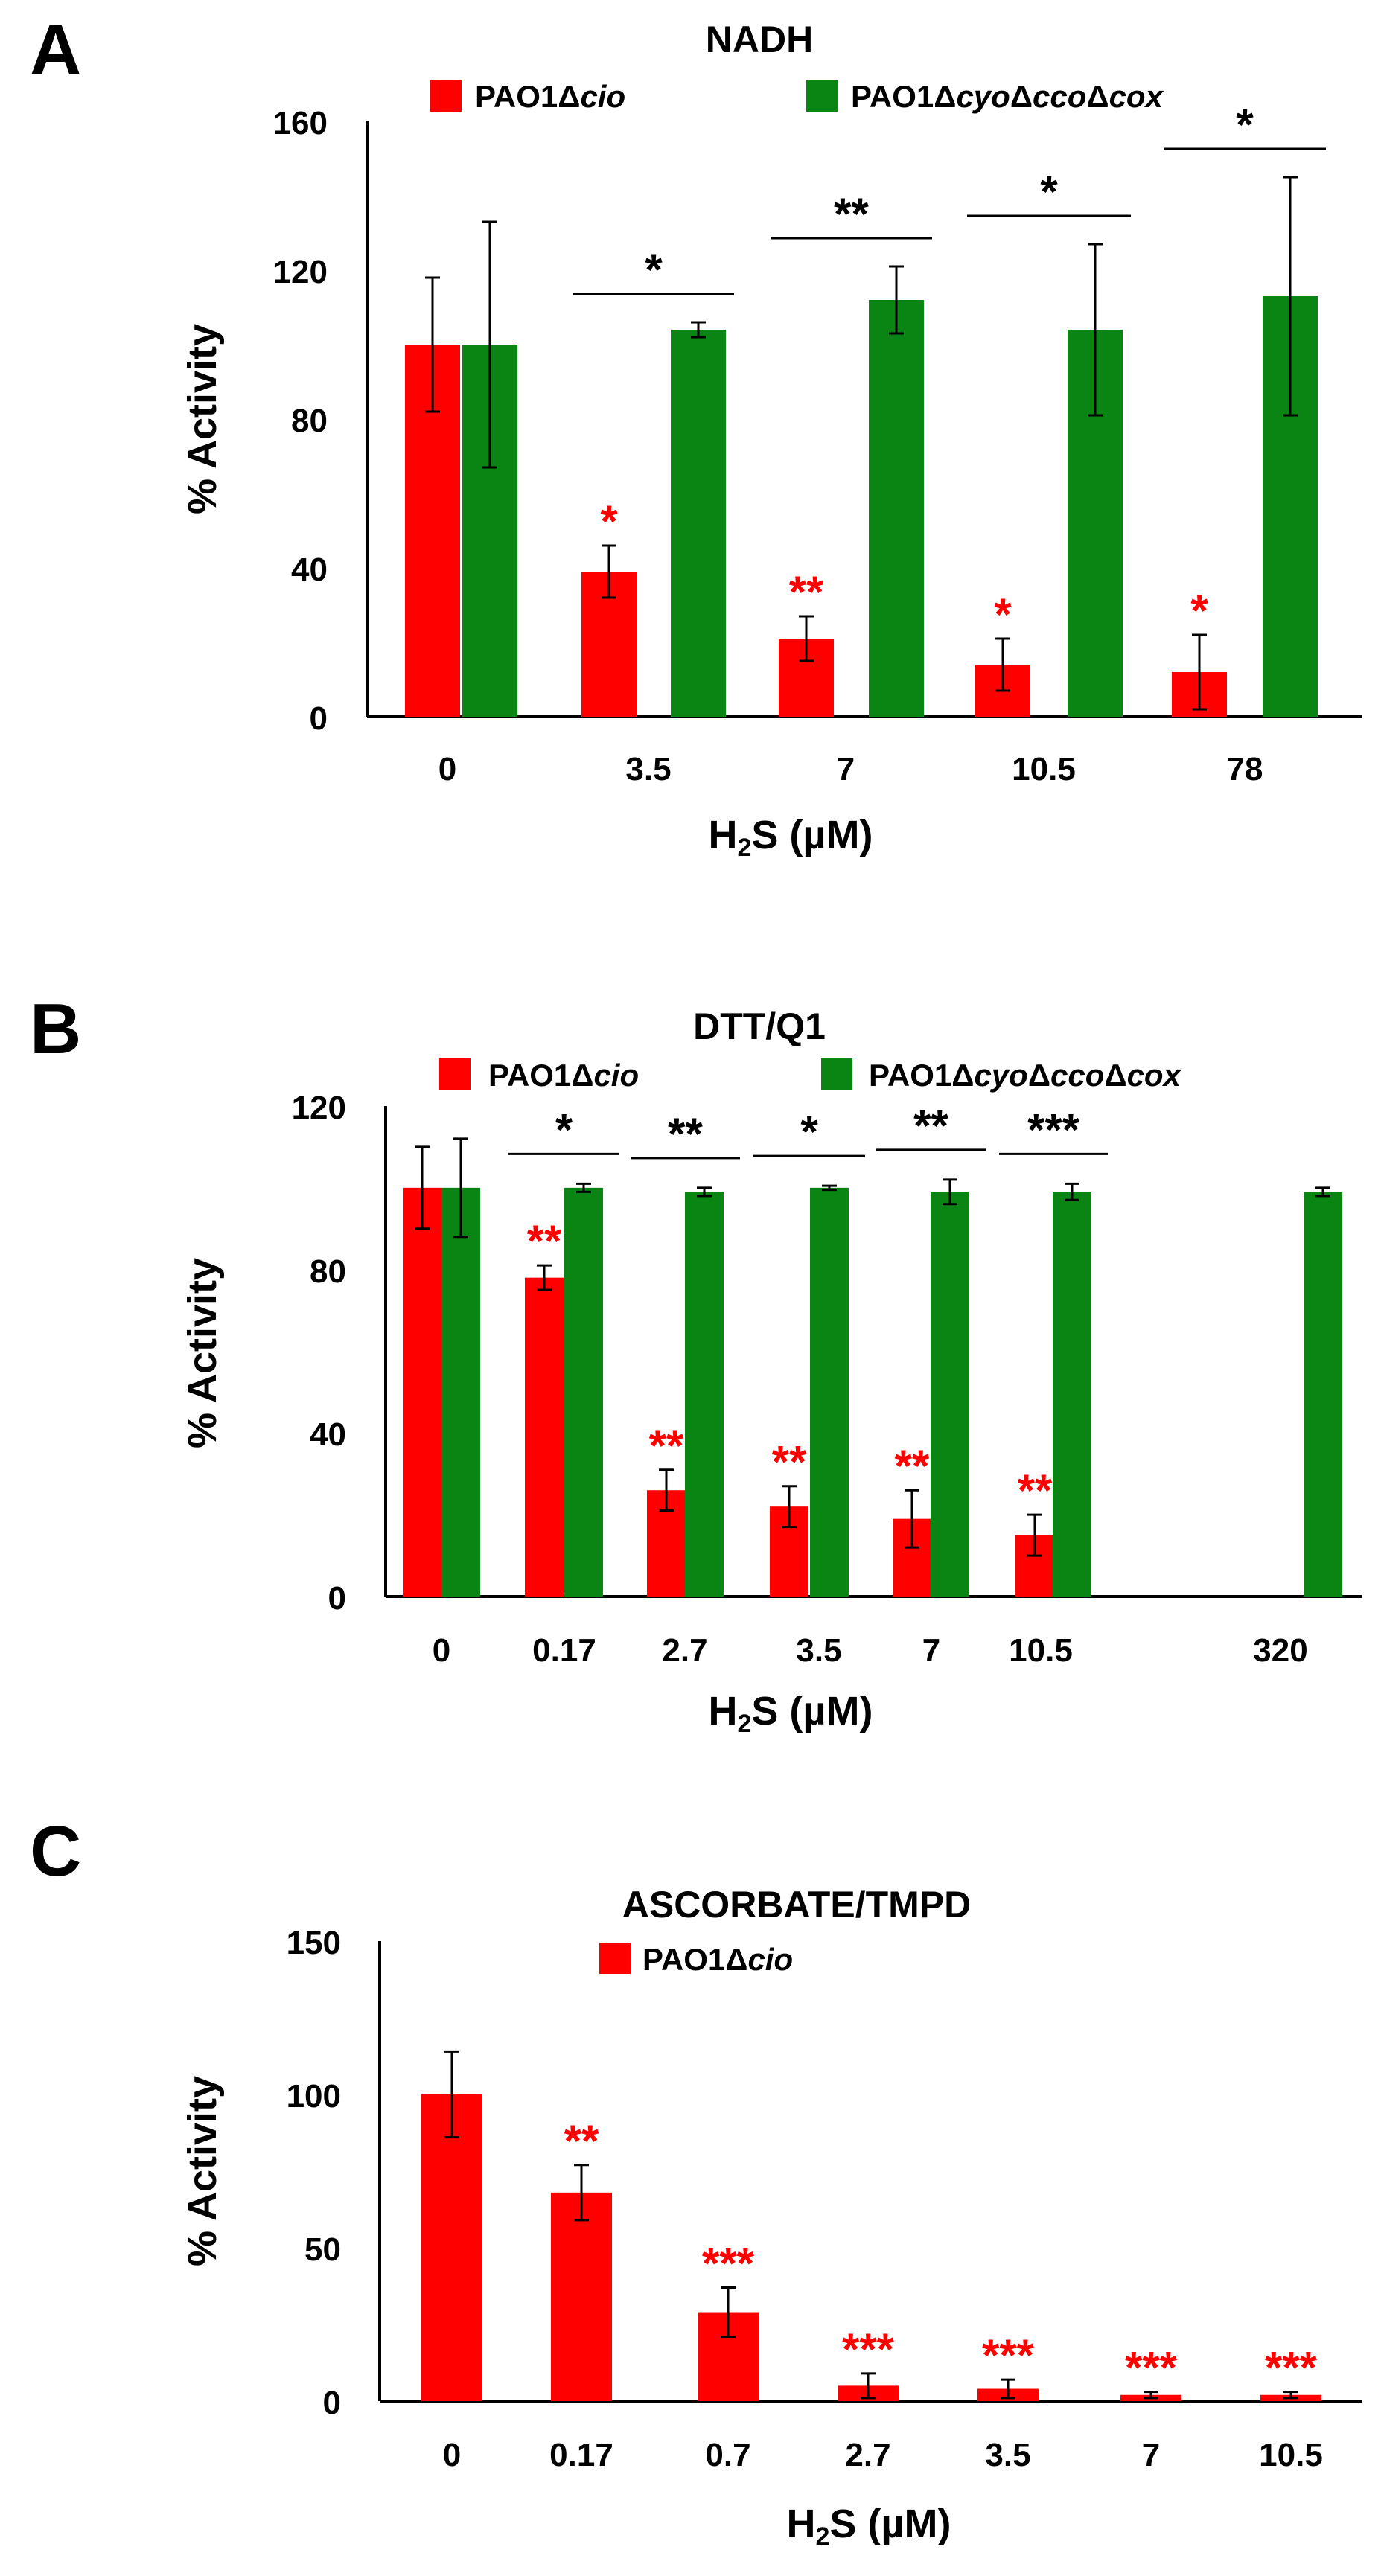 The image size is (1381, 2576). What do you see at coordinates (56, 1029) in the screenshot?
I see `panel-b-letter: B` at bounding box center [56, 1029].